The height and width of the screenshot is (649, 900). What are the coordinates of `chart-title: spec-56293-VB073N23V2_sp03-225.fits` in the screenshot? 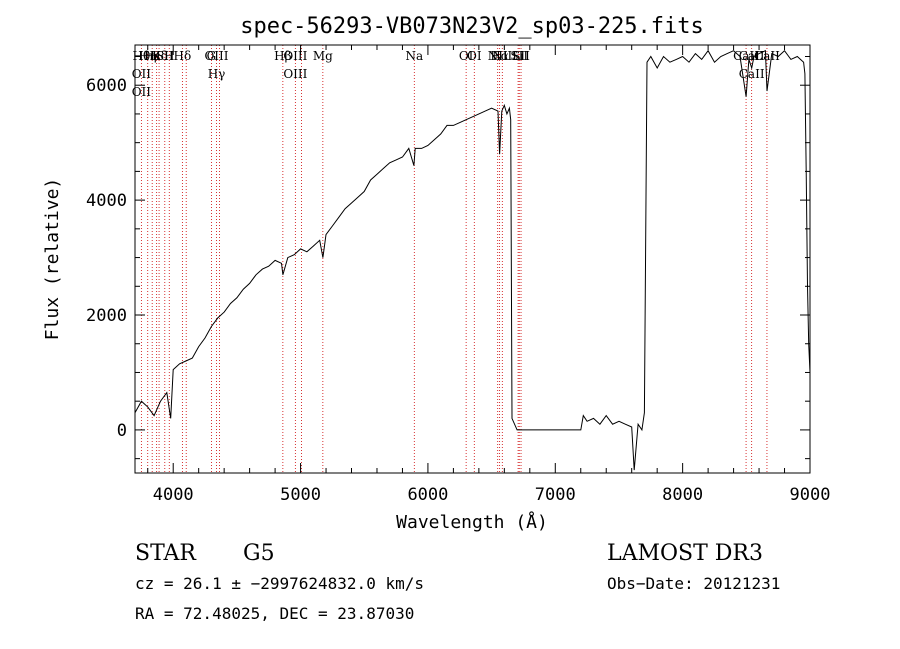 It's located at (472, 26).